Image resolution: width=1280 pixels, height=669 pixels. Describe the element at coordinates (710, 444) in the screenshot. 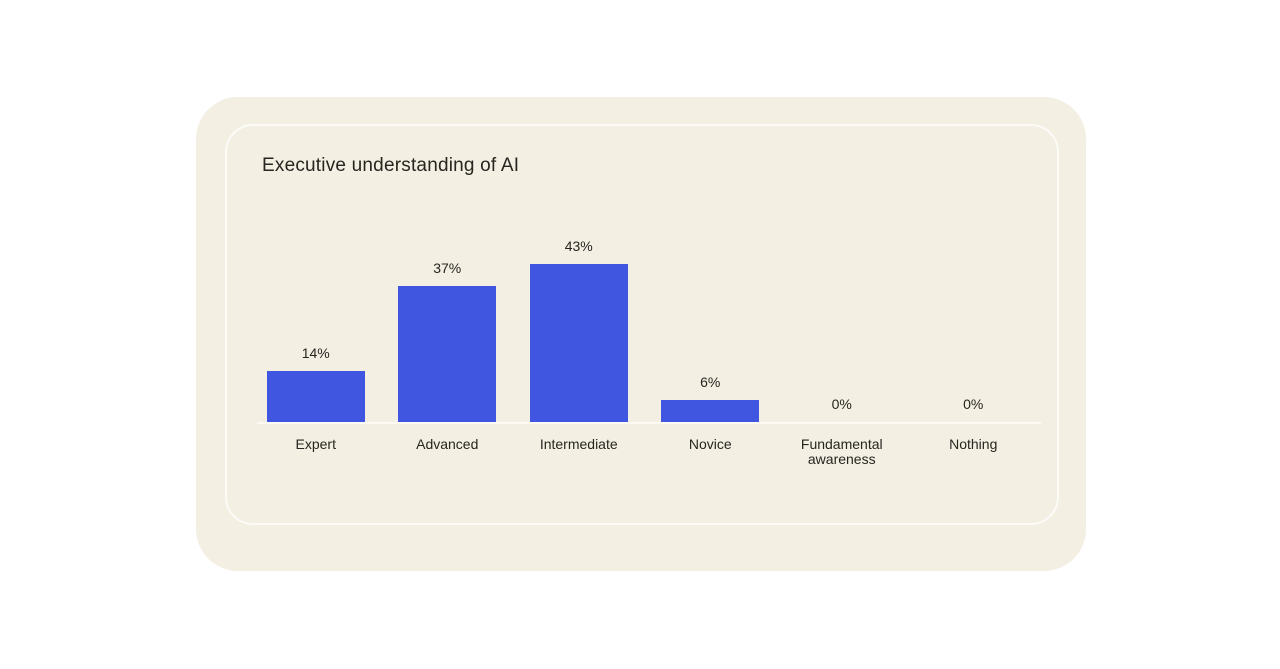

I see `x-axis-label-novice: Novice` at that location.